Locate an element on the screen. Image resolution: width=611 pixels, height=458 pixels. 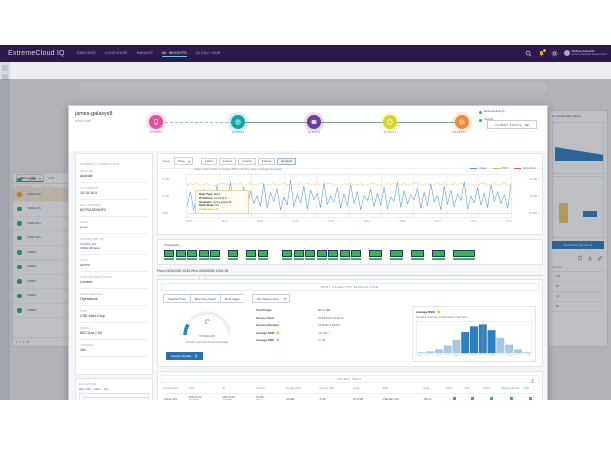
gear-icon is located at coordinates (554, 53).